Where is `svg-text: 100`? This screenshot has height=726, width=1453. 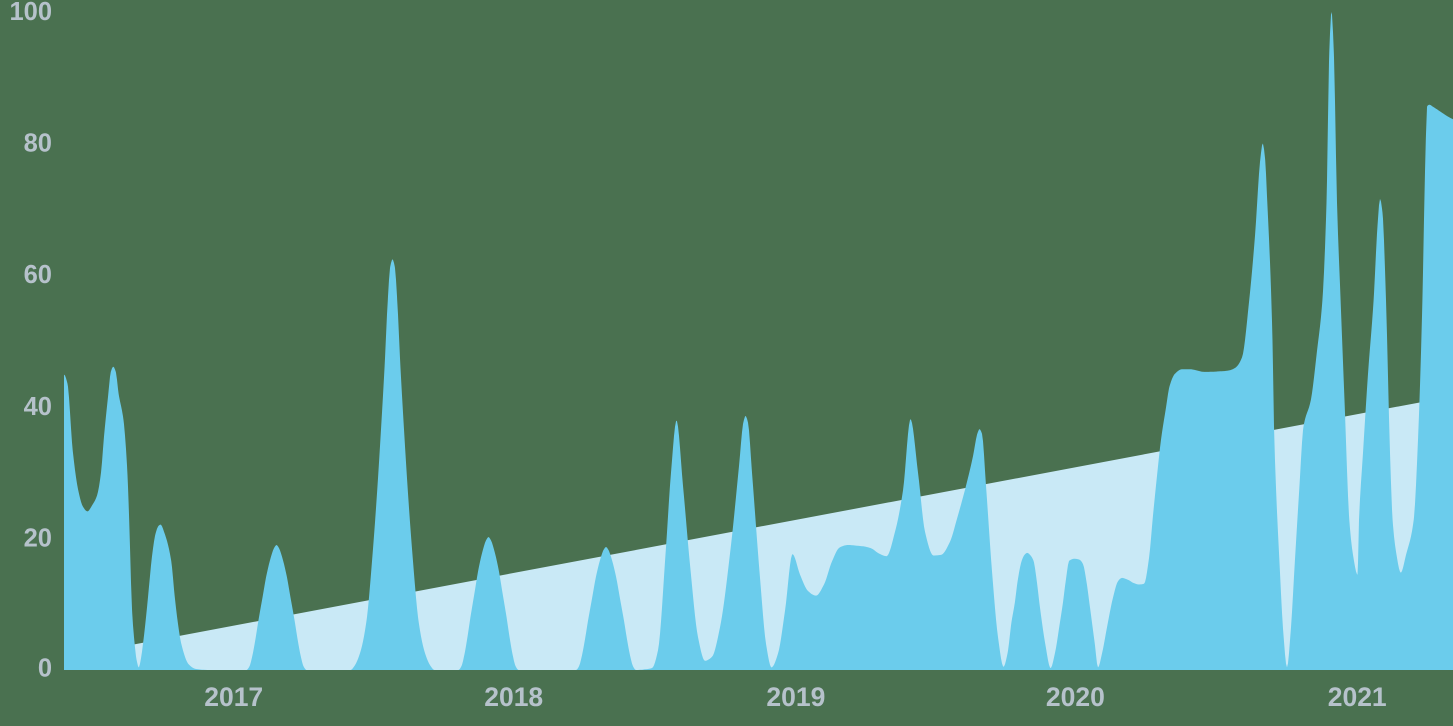 svg-text: 100 is located at coordinates (30, 13).